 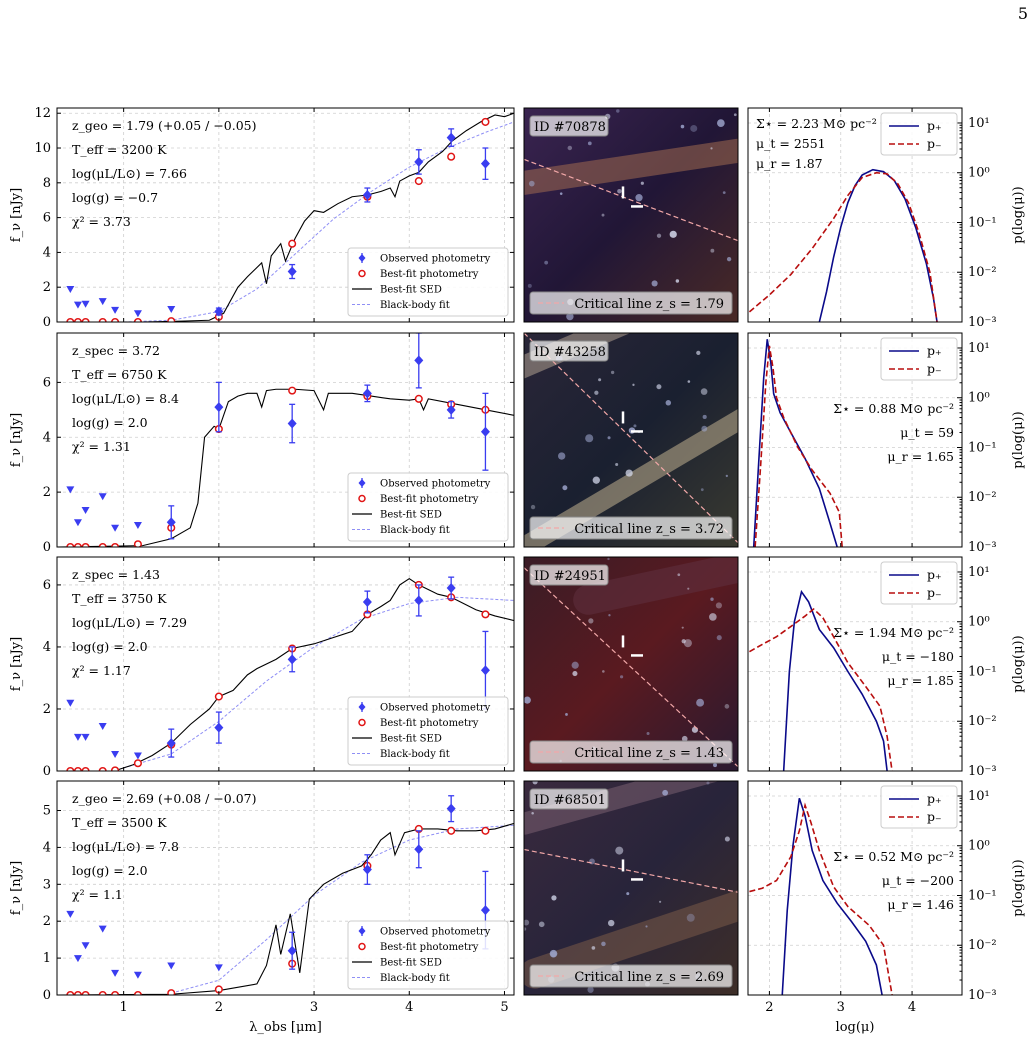 What do you see at coordinates (129, 173) in the screenshot?
I see `sed-annotation: log(μL/L⊙) = 7.66` at bounding box center [129, 173].